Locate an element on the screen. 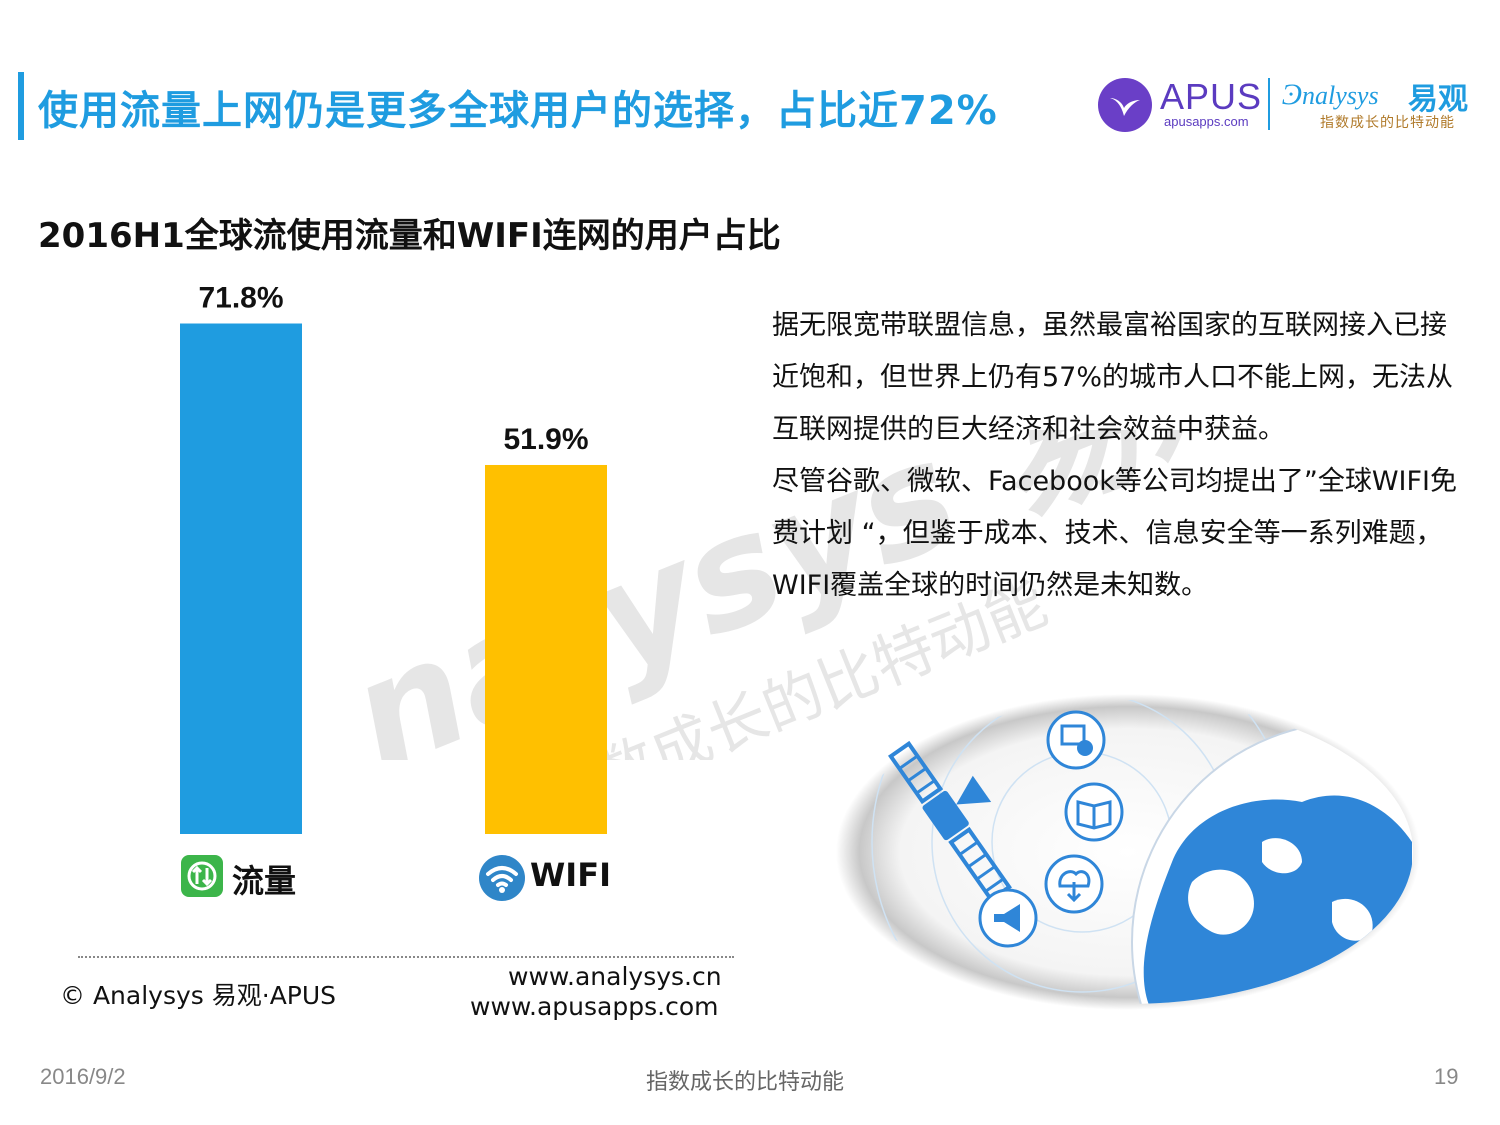 This screenshot has width=1500, height=1125. title-accent-bar is located at coordinates (21, 106).